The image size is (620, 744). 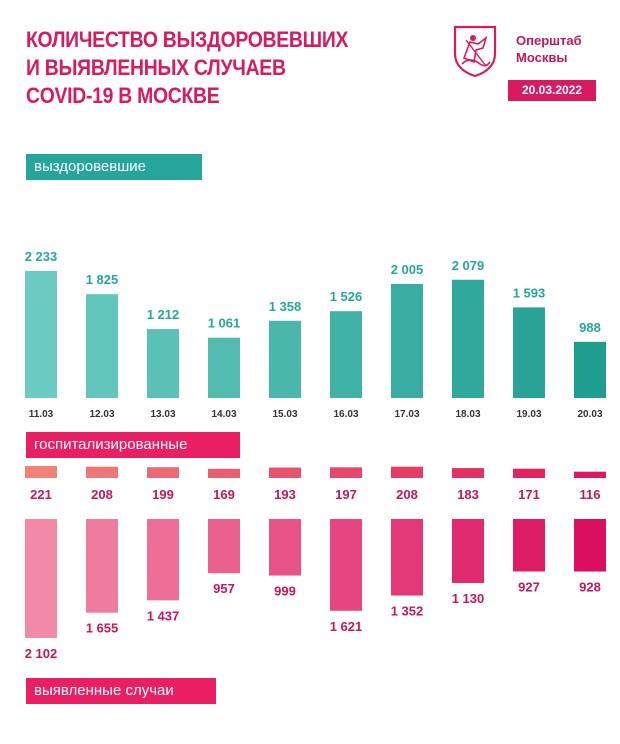 I want to click on hospitalized-value-label: 116, so click(x=590, y=494).